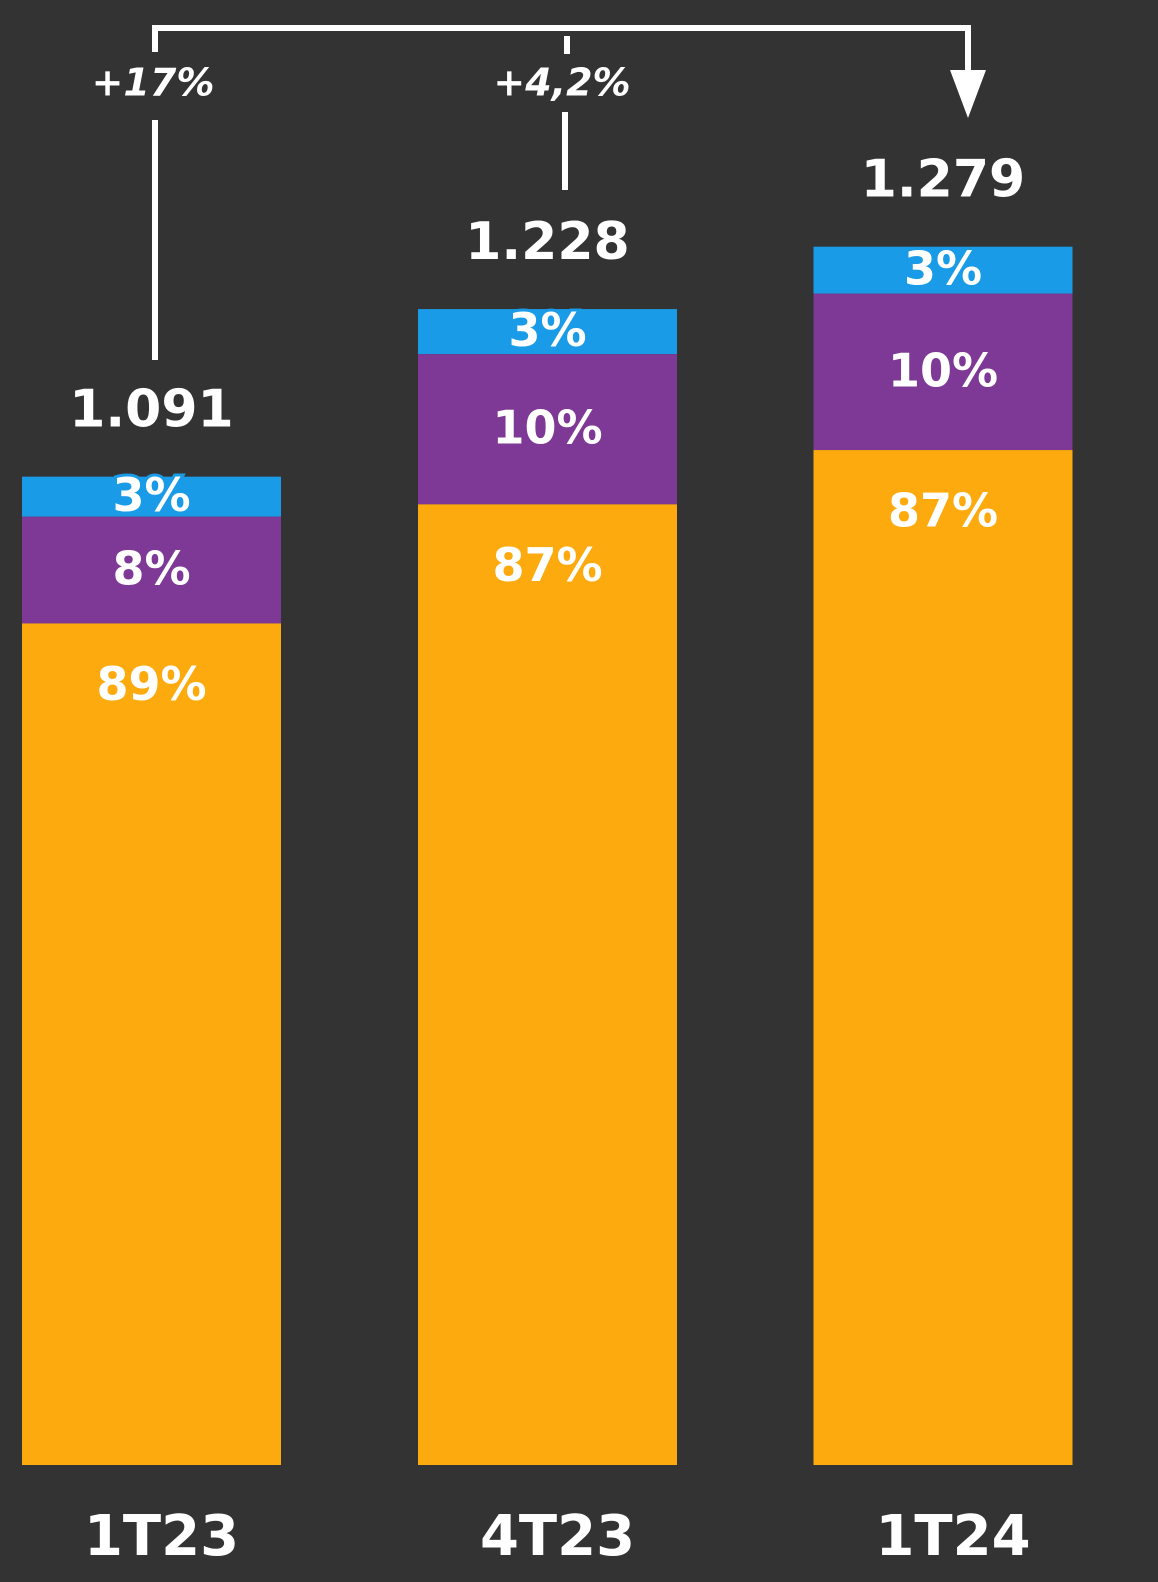  I want to click on x-tick-label: 1T24, so click(952, 1536).